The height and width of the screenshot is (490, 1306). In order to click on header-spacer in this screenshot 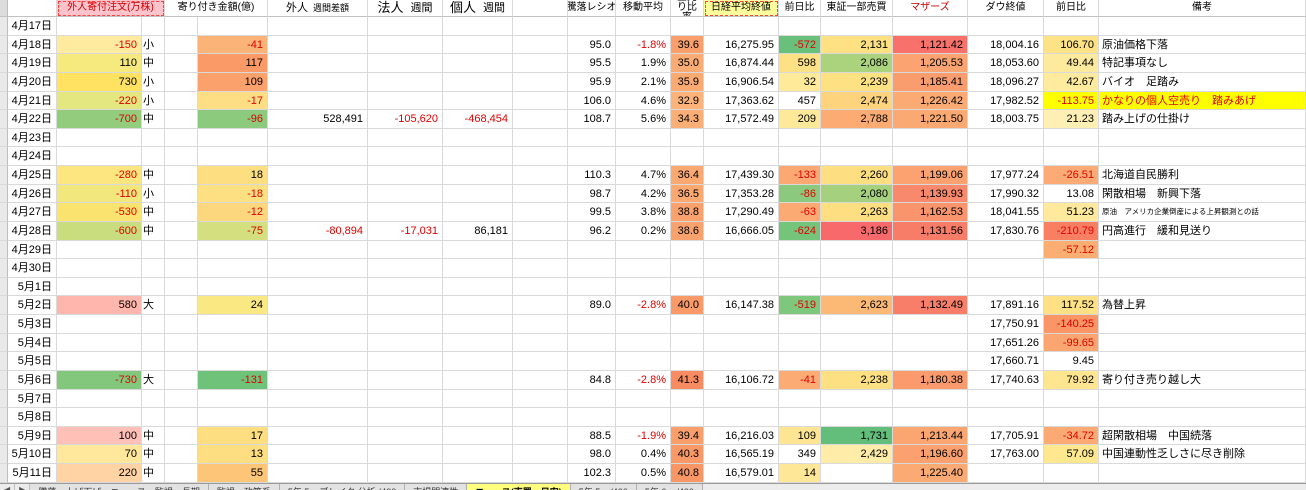, I will do `click(540, 8)`.